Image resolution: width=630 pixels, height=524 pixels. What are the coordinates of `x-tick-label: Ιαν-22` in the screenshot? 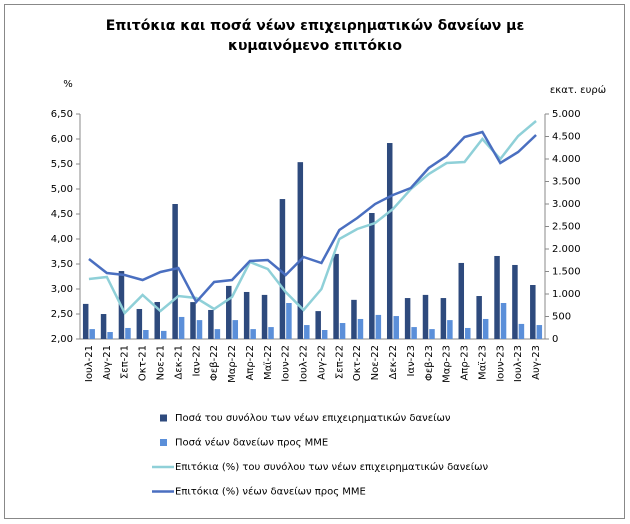 It's located at (196, 360).